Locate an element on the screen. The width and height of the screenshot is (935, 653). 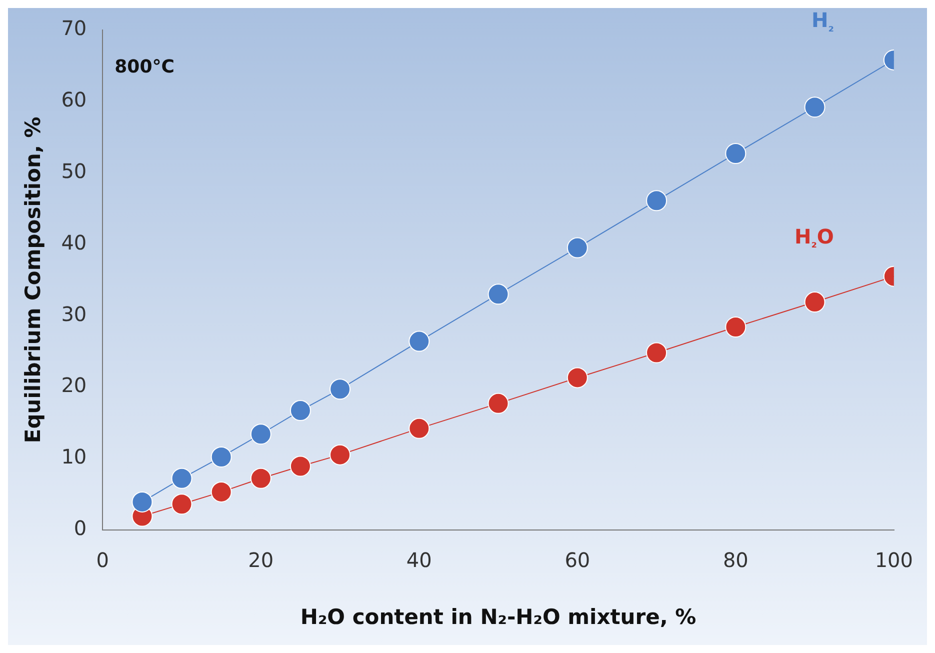
x-axis-title: H₂O content in N₂-H₂O mixture, % is located at coordinates (498, 616).